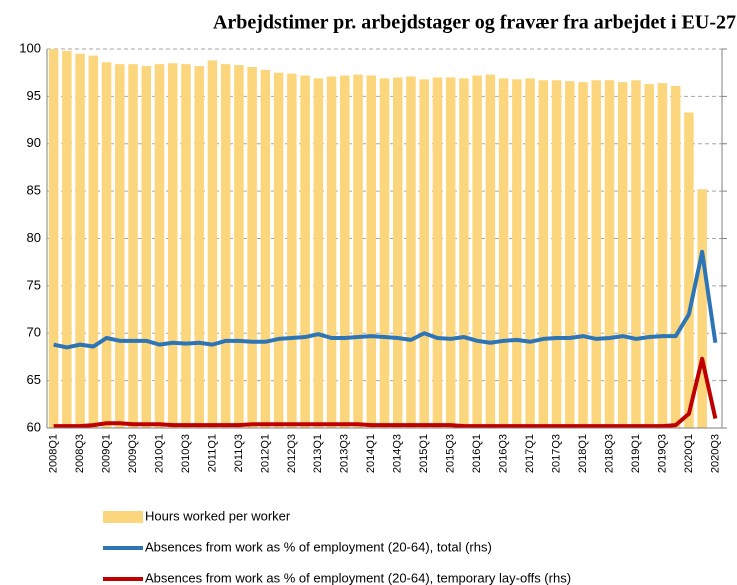 The width and height of the screenshot is (737, 585). I want to click on x-tick-label: 2019Q3, so click(662, 453).